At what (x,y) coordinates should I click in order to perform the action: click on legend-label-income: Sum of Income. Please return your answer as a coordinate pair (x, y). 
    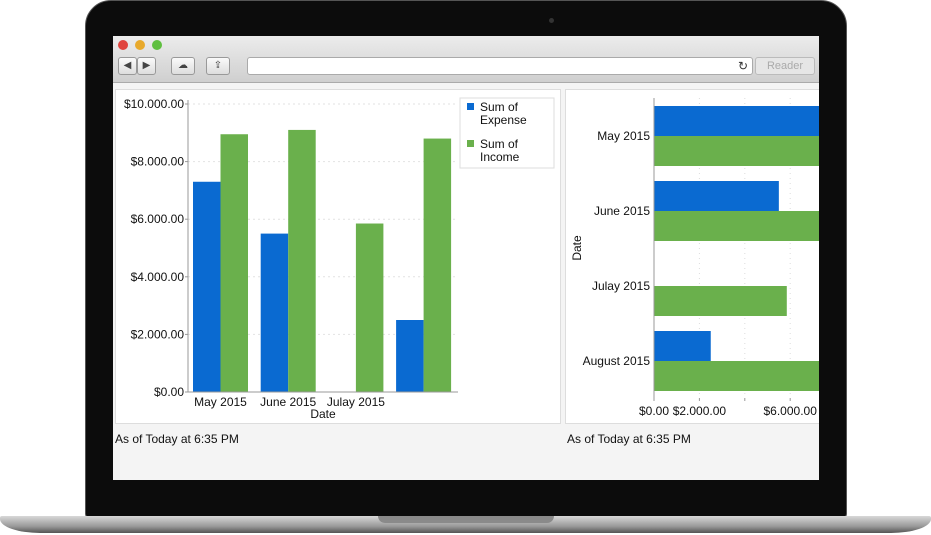
    Looking at the image, I should click on (500, 150).